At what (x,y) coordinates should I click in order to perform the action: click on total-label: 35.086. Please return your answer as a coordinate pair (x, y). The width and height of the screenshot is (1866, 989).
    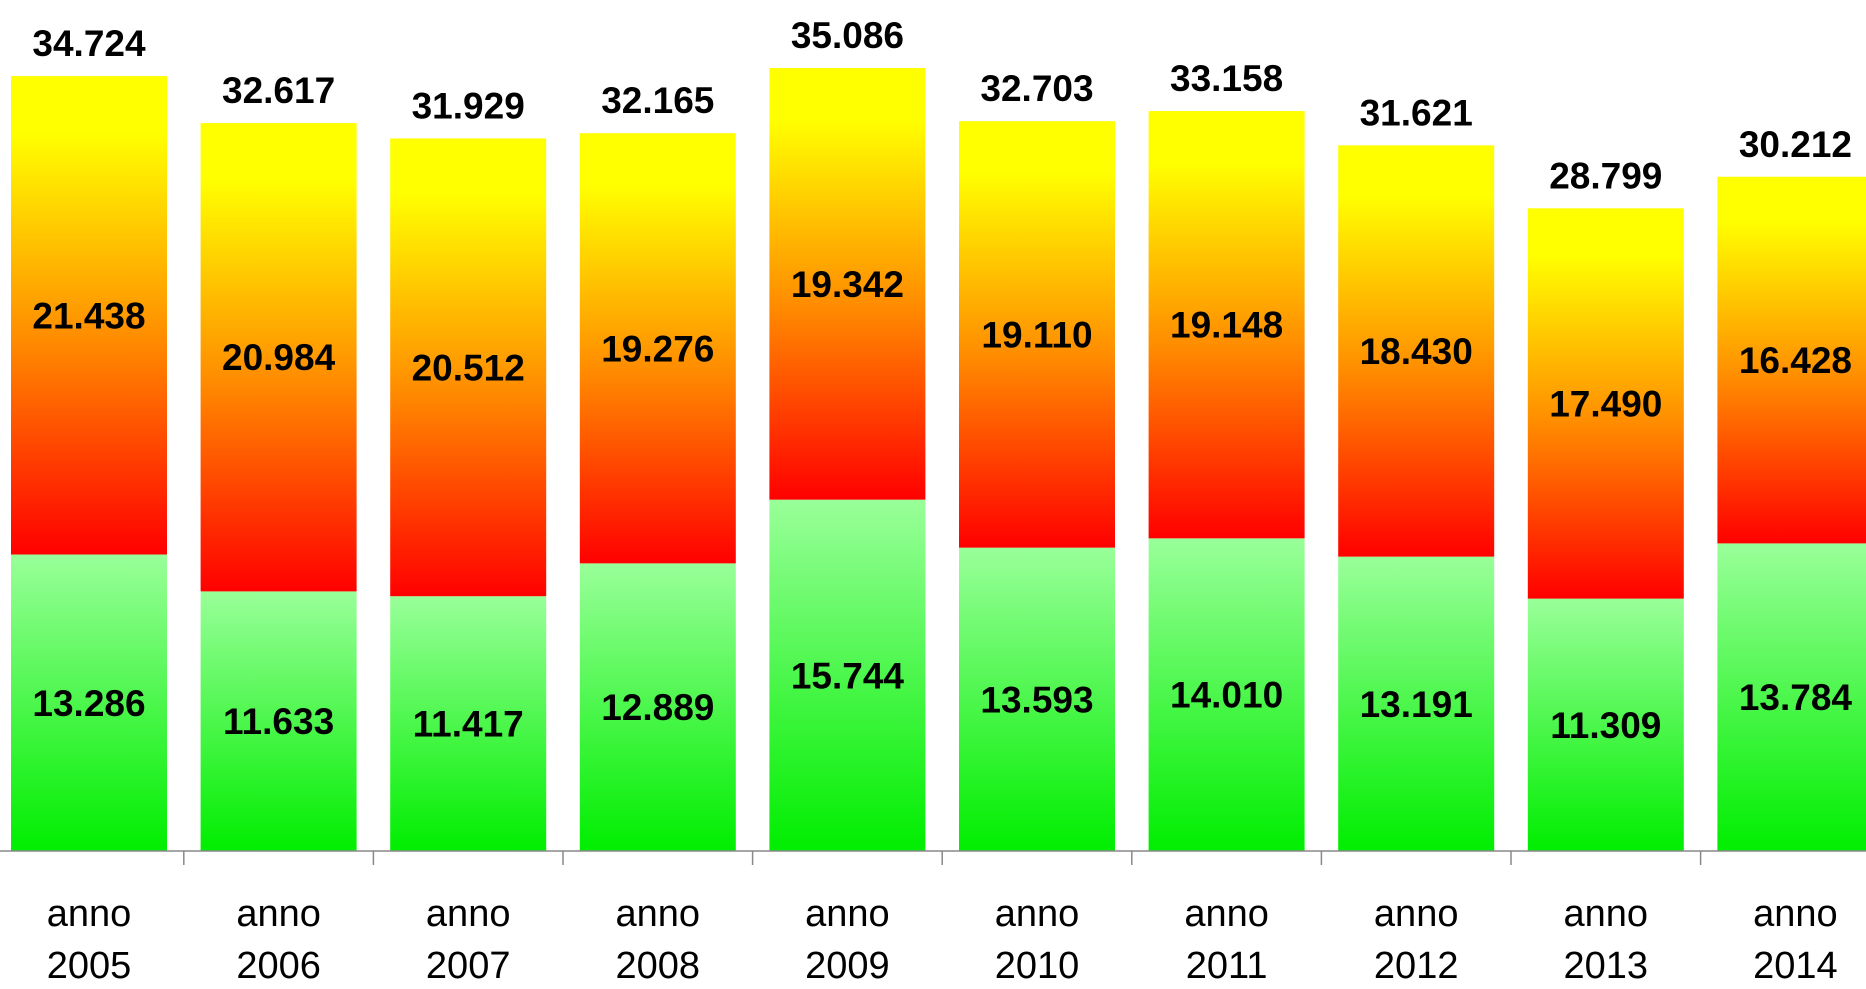
    Looking at the image, I should click on (847, 35).